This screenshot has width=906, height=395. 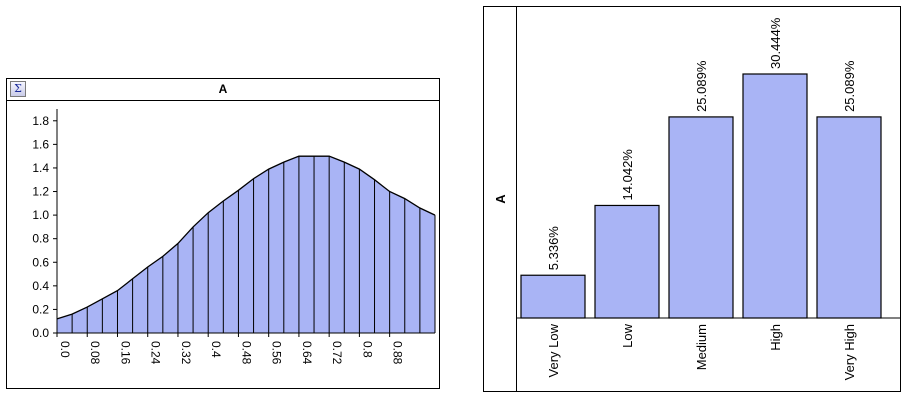 What do you see at coordinates (367, 349) in the screenshot?
I see `x-tick-label: 0.8` at bounding box center [367, 349].